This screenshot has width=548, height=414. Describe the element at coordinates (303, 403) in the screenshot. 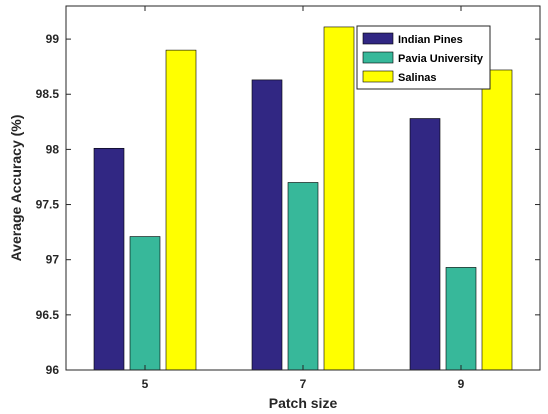

I see `x-axis-title: Patch size` at that location.